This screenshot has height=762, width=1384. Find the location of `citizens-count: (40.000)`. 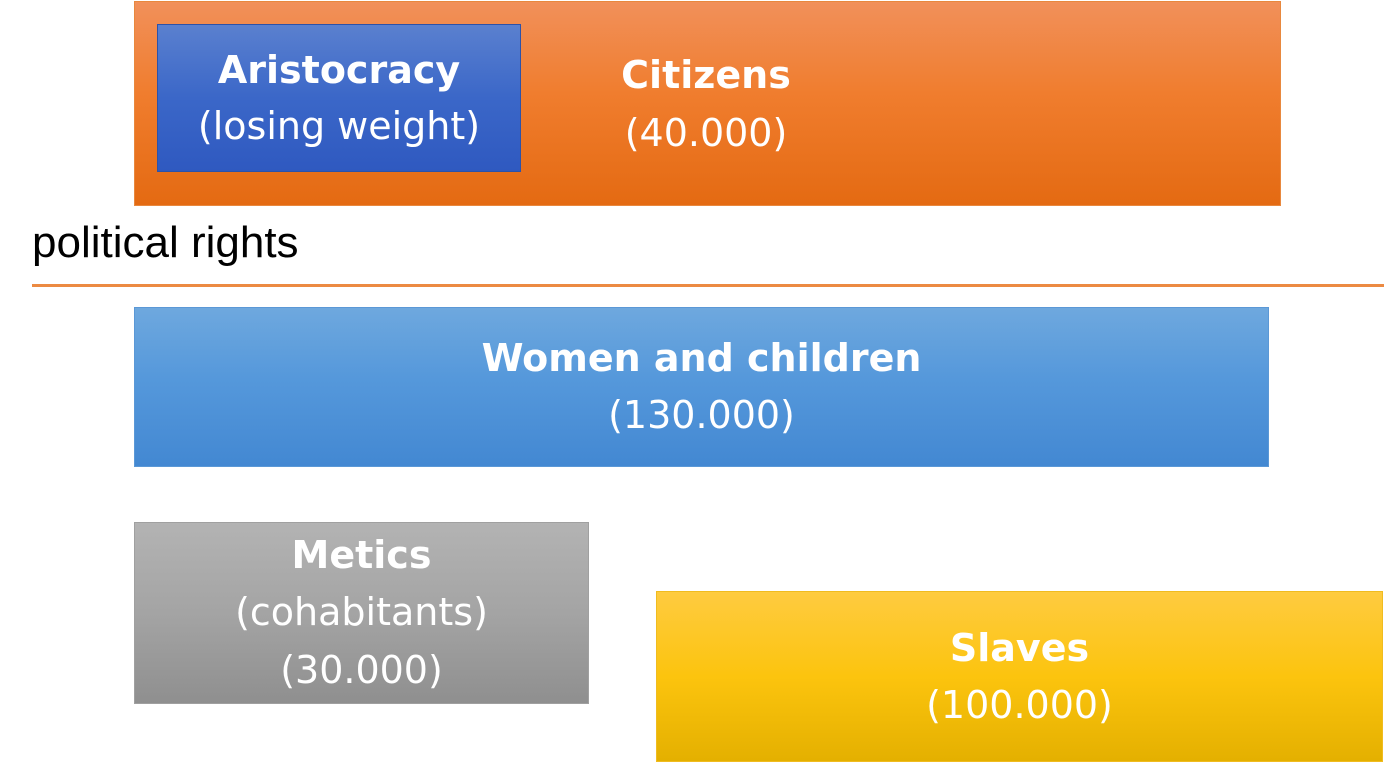

citizens-count: (40.000) is located at coordinates (706, 133).